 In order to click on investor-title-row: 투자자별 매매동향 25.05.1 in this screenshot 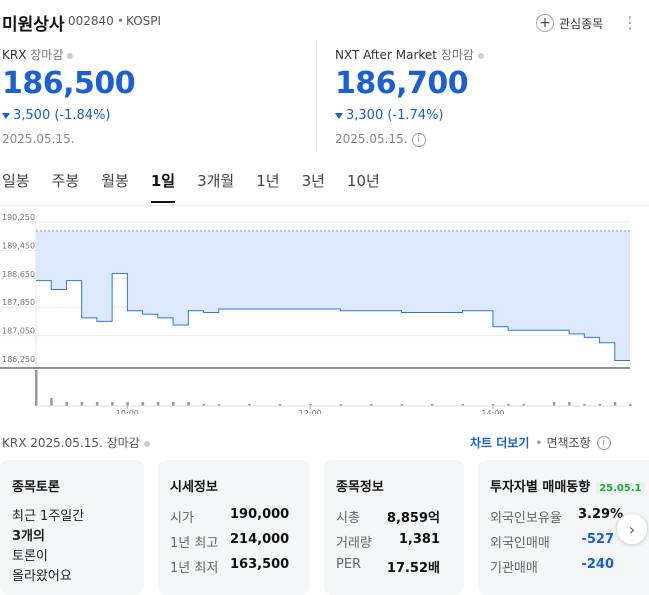, I will do `click(569, 485)`.